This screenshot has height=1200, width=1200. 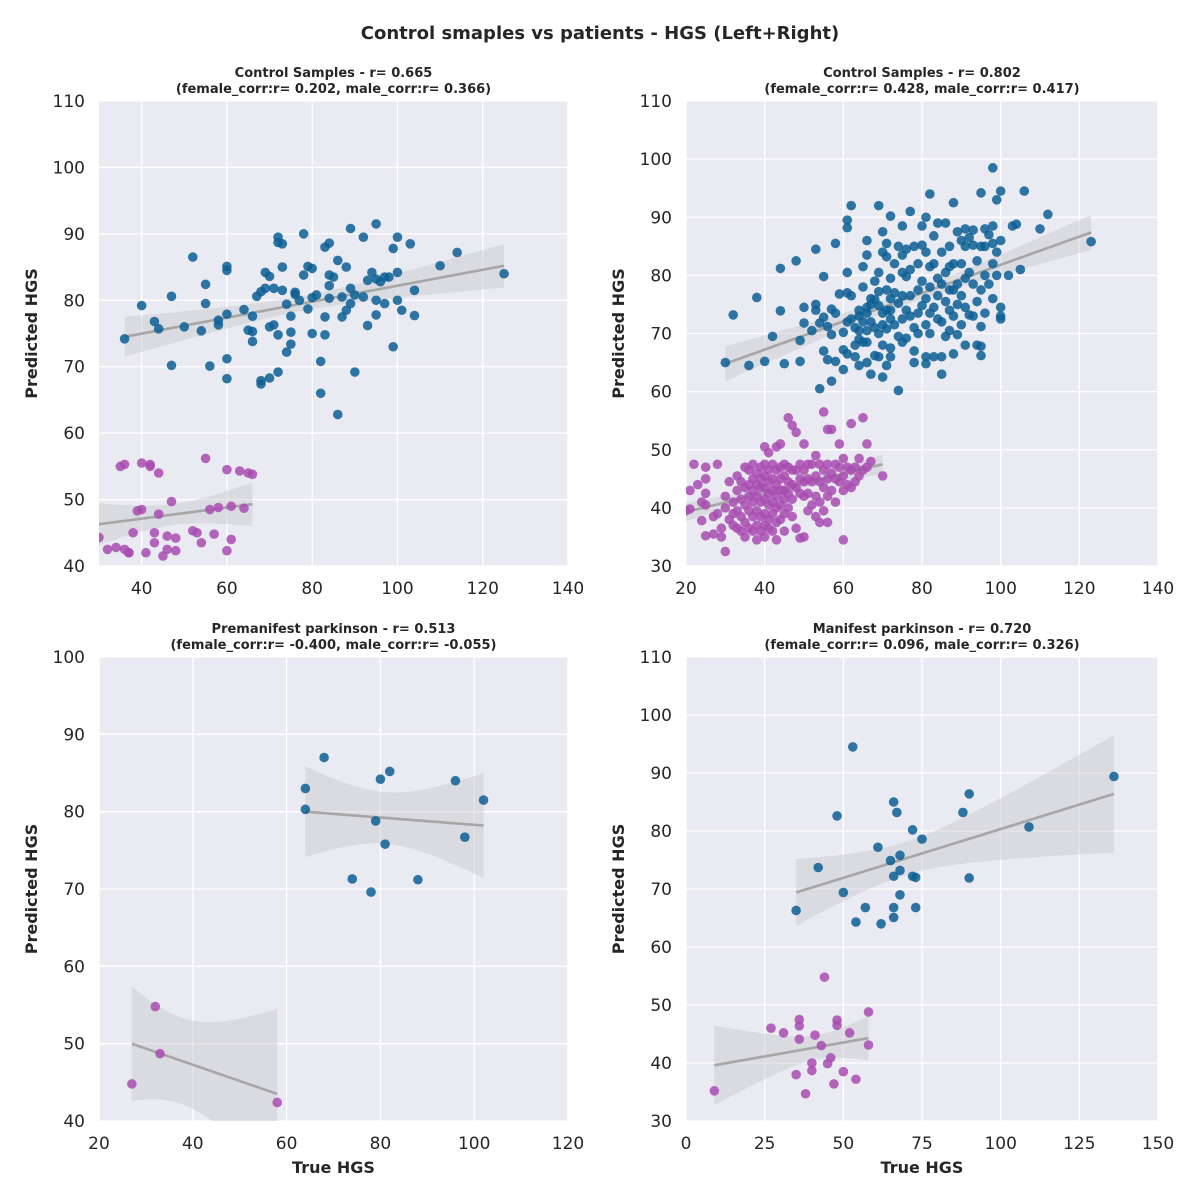 I want to click on regression-line-male, so click(x=955, y=843).